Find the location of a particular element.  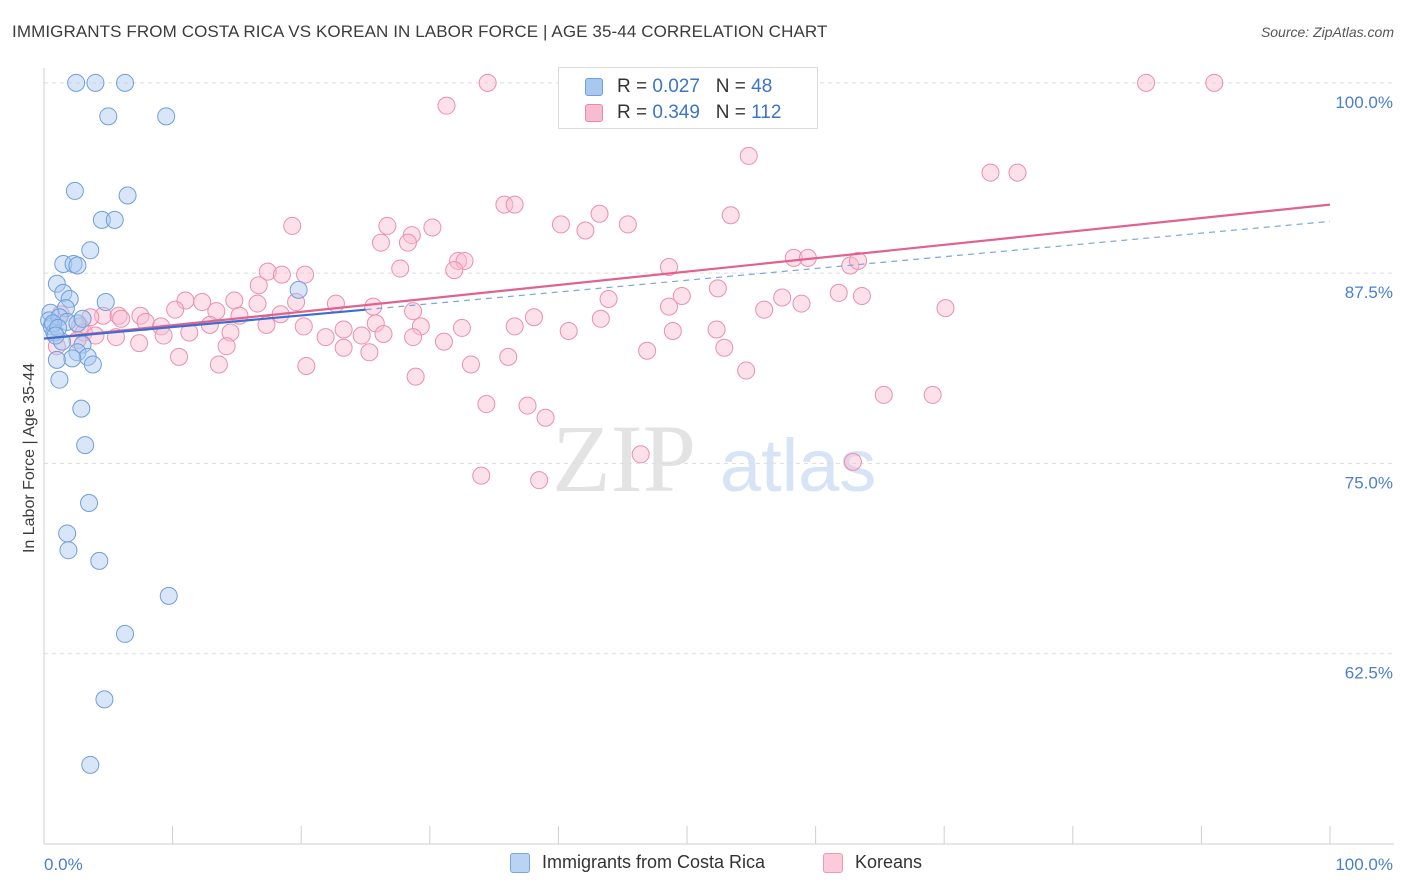

legend-swatch-costa-rica is located at coordinates (594, 87).